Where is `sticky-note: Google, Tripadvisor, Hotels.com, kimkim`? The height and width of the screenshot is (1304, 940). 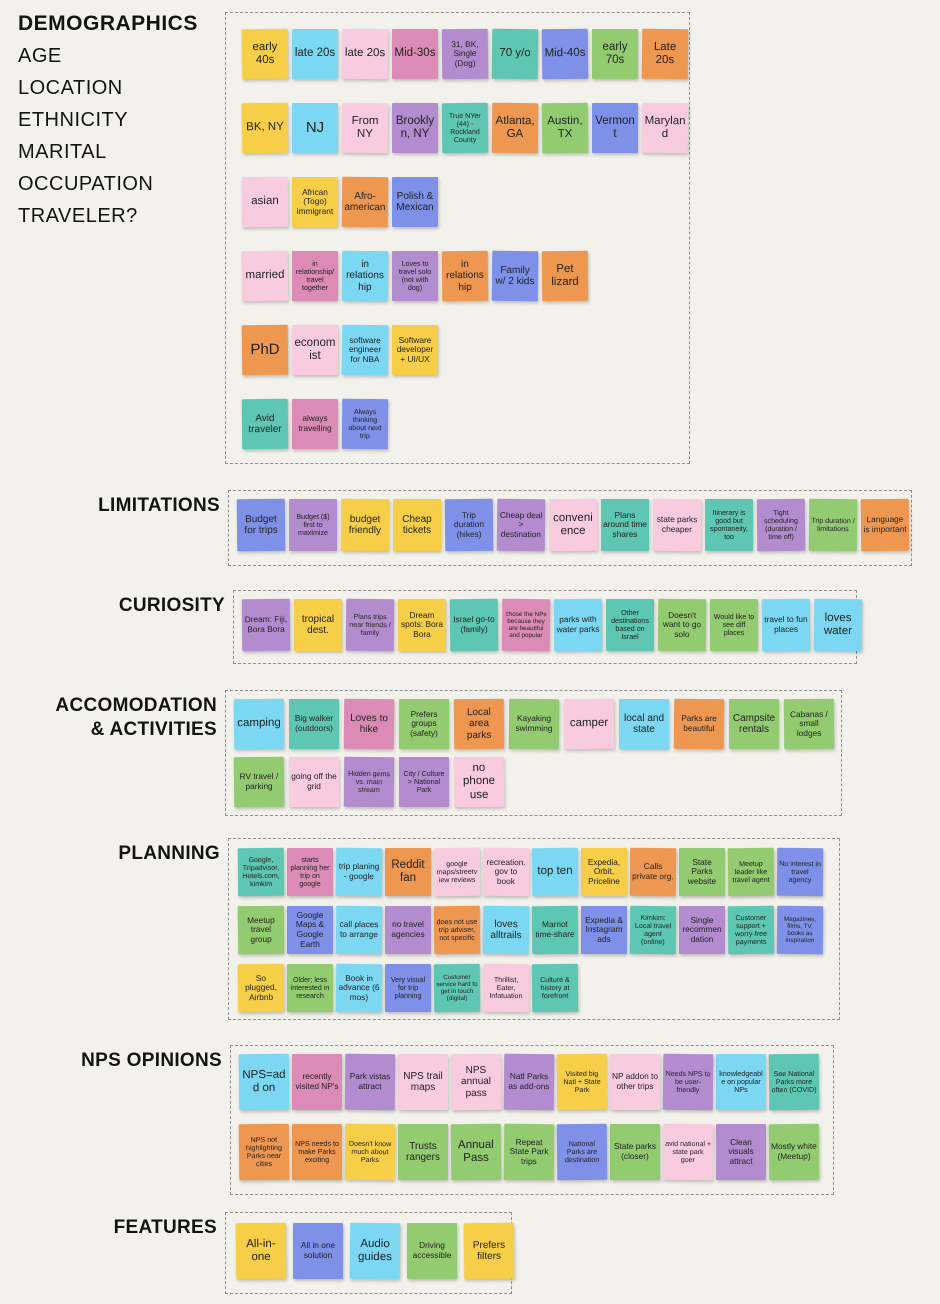
sticky-note: Google, Tripadvisor, Hotels.com, kimkim is located at coordinates (261, 872).